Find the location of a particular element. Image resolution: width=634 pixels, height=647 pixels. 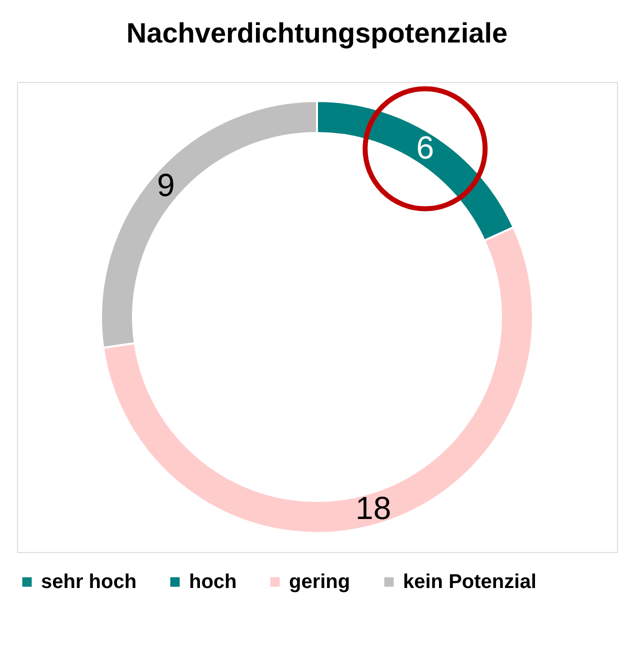

legend-label: gering is located at coordinates (319, 582).